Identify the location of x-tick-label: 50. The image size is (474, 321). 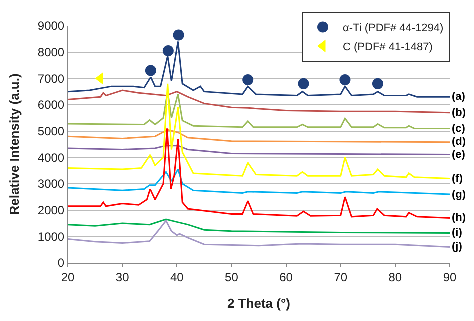
(232, 277).